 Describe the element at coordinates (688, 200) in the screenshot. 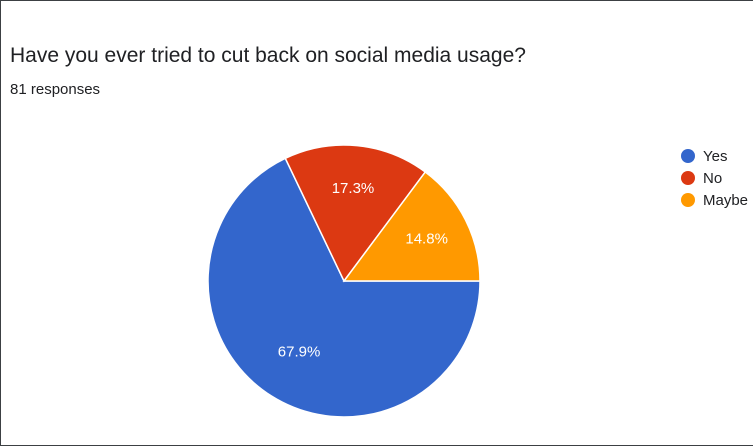

I see `legend-swatch-maybe` at that location.